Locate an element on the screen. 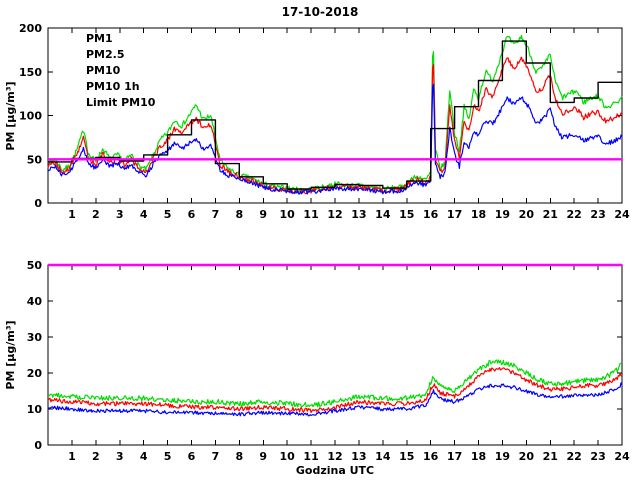 The image size is (640, 480). bottom-y-axis-label: PM [µg/m³] is located at coordinates (10, 354).